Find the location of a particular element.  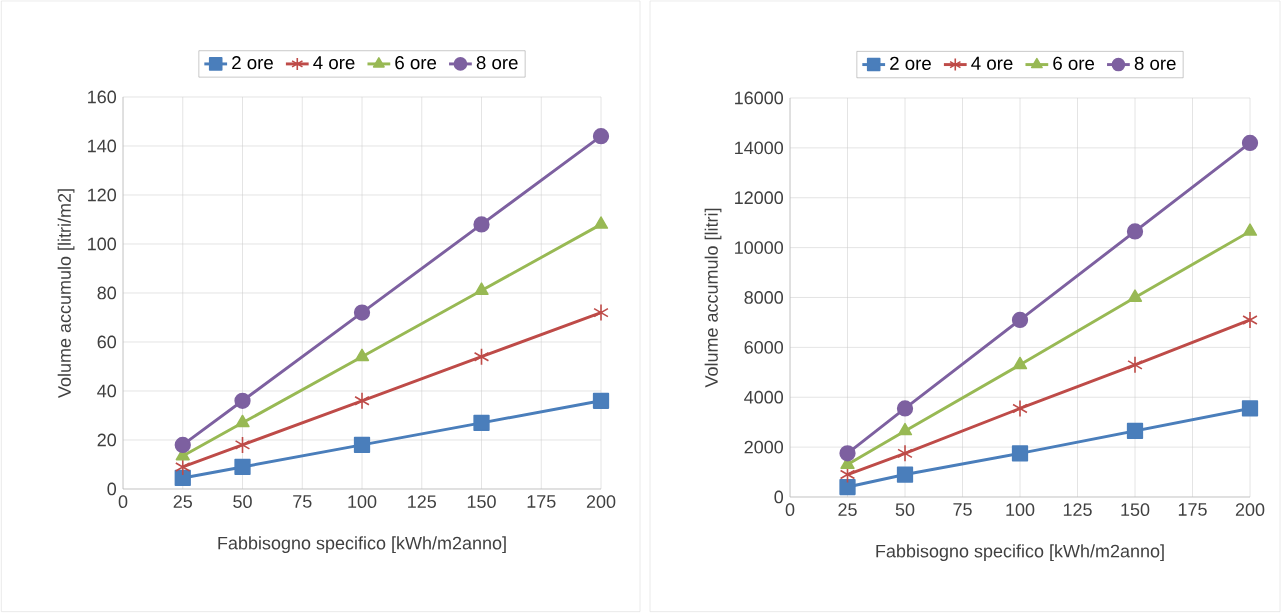

y-tick-label: 100 is located at coordinates (102, 244).